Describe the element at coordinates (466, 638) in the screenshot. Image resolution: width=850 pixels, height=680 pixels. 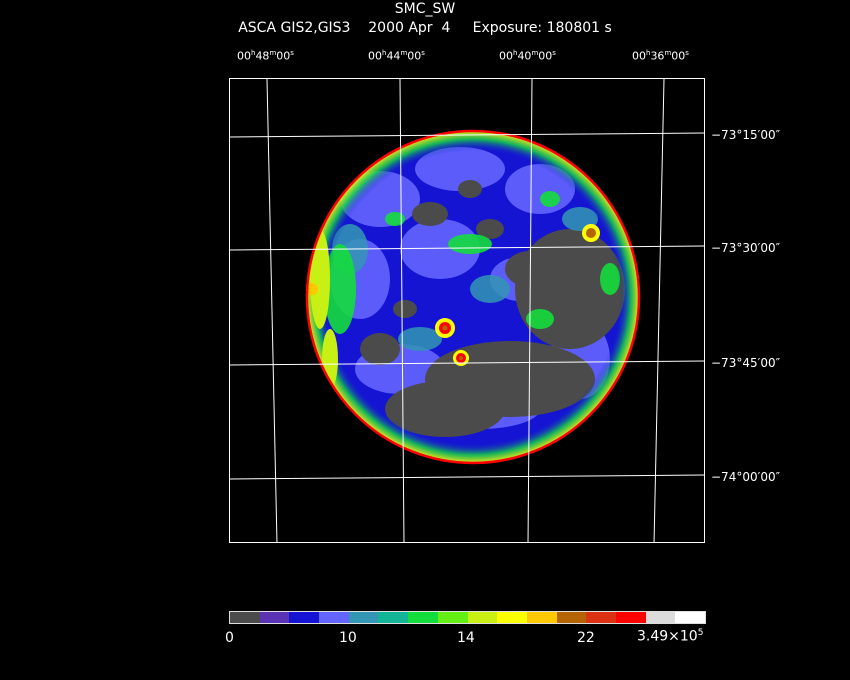
I see `colorbar-label-14: 14` at that location.